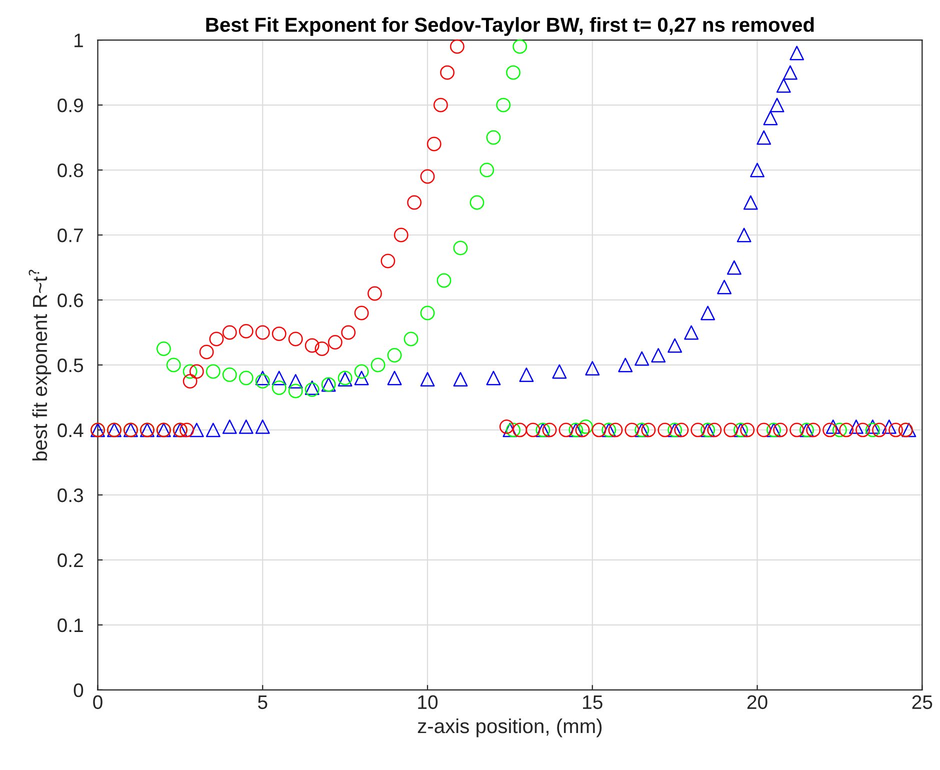  What do you see at coordinates (40, 365) in the screenshot?
I see `y-axis-title: best fit exponent R~t$^{?}$` at bounding box center [40, 365].